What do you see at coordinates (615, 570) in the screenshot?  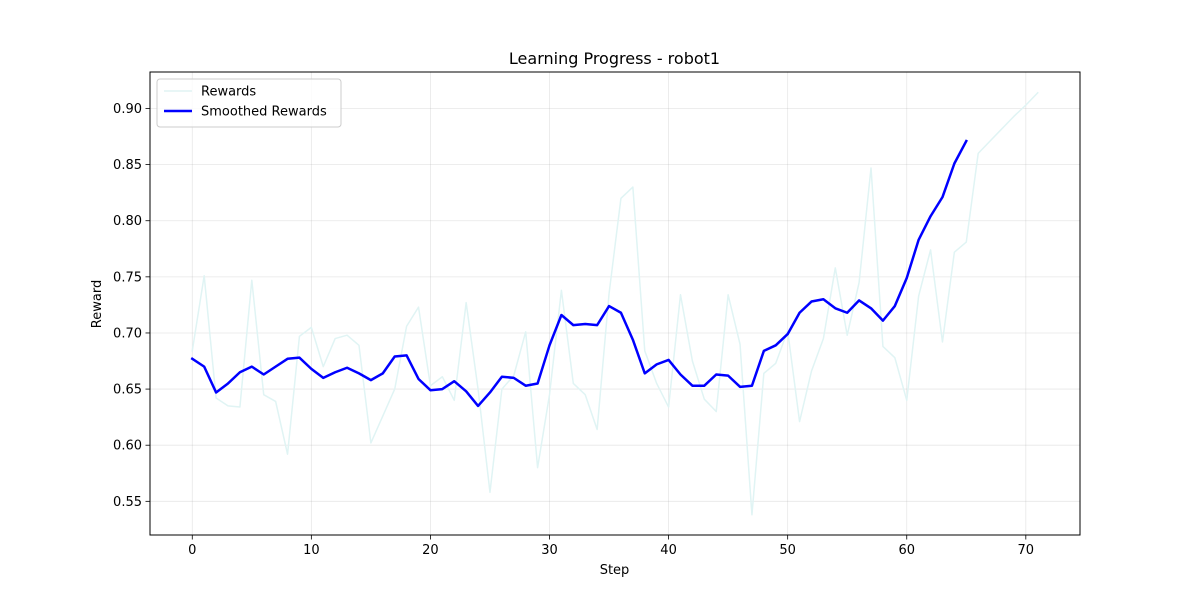 I see `x-axis-label: Step` at bounding box center [615, 570].